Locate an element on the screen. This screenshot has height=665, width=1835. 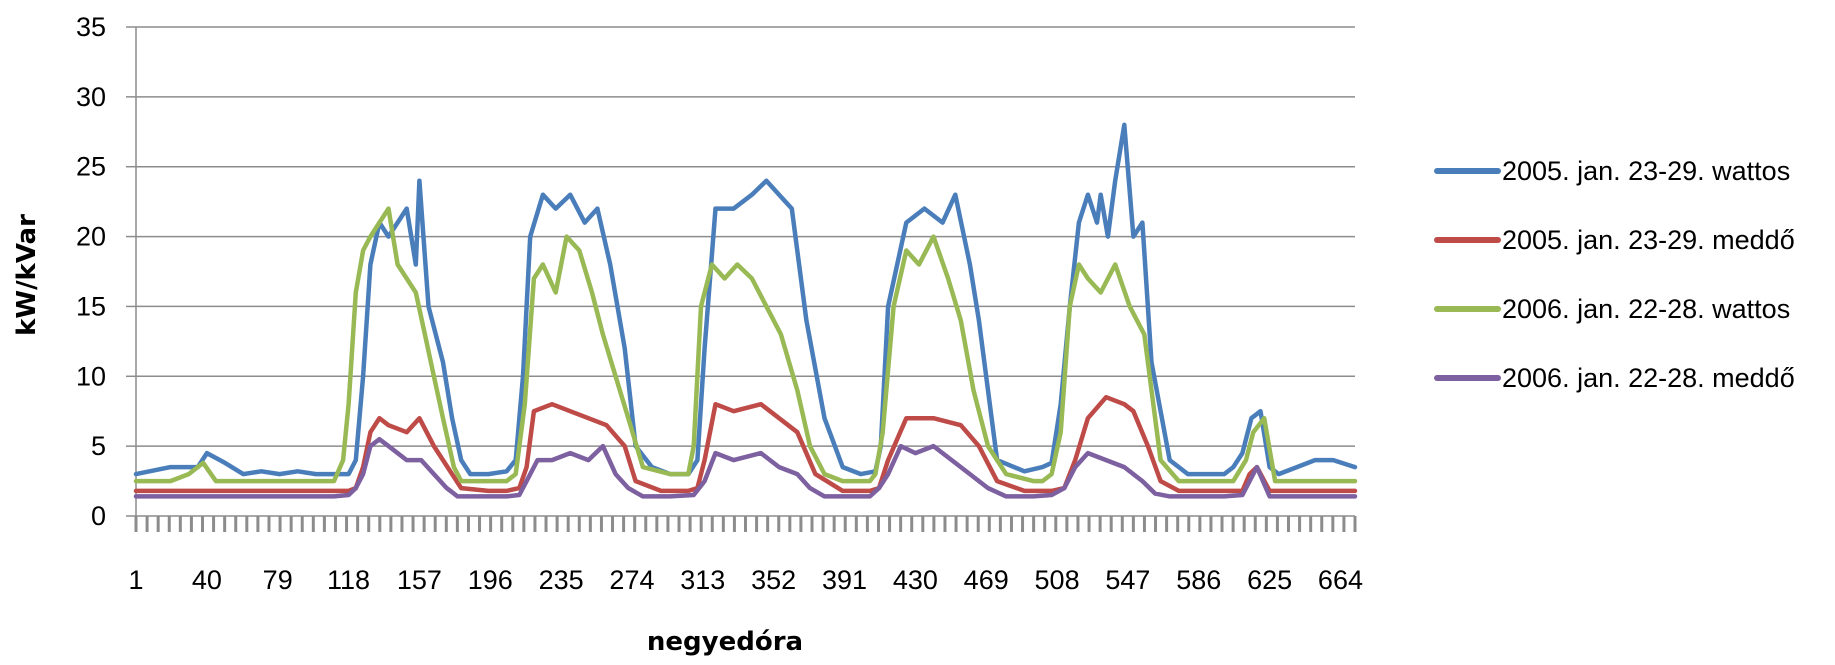
x-tick-label: 625 is located at coordinates (1269, 580).